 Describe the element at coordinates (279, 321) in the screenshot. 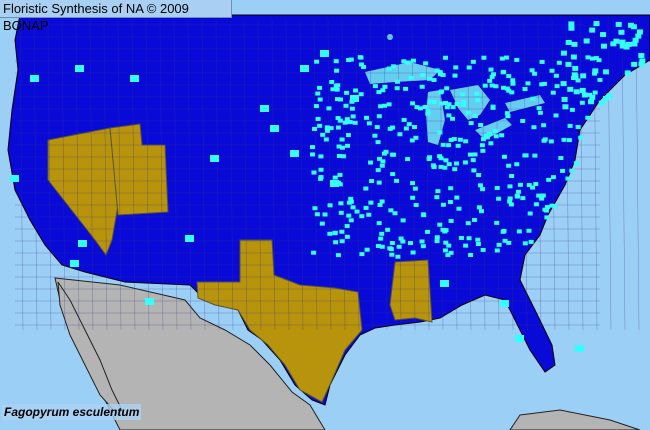

I see `state-texas` at that location.